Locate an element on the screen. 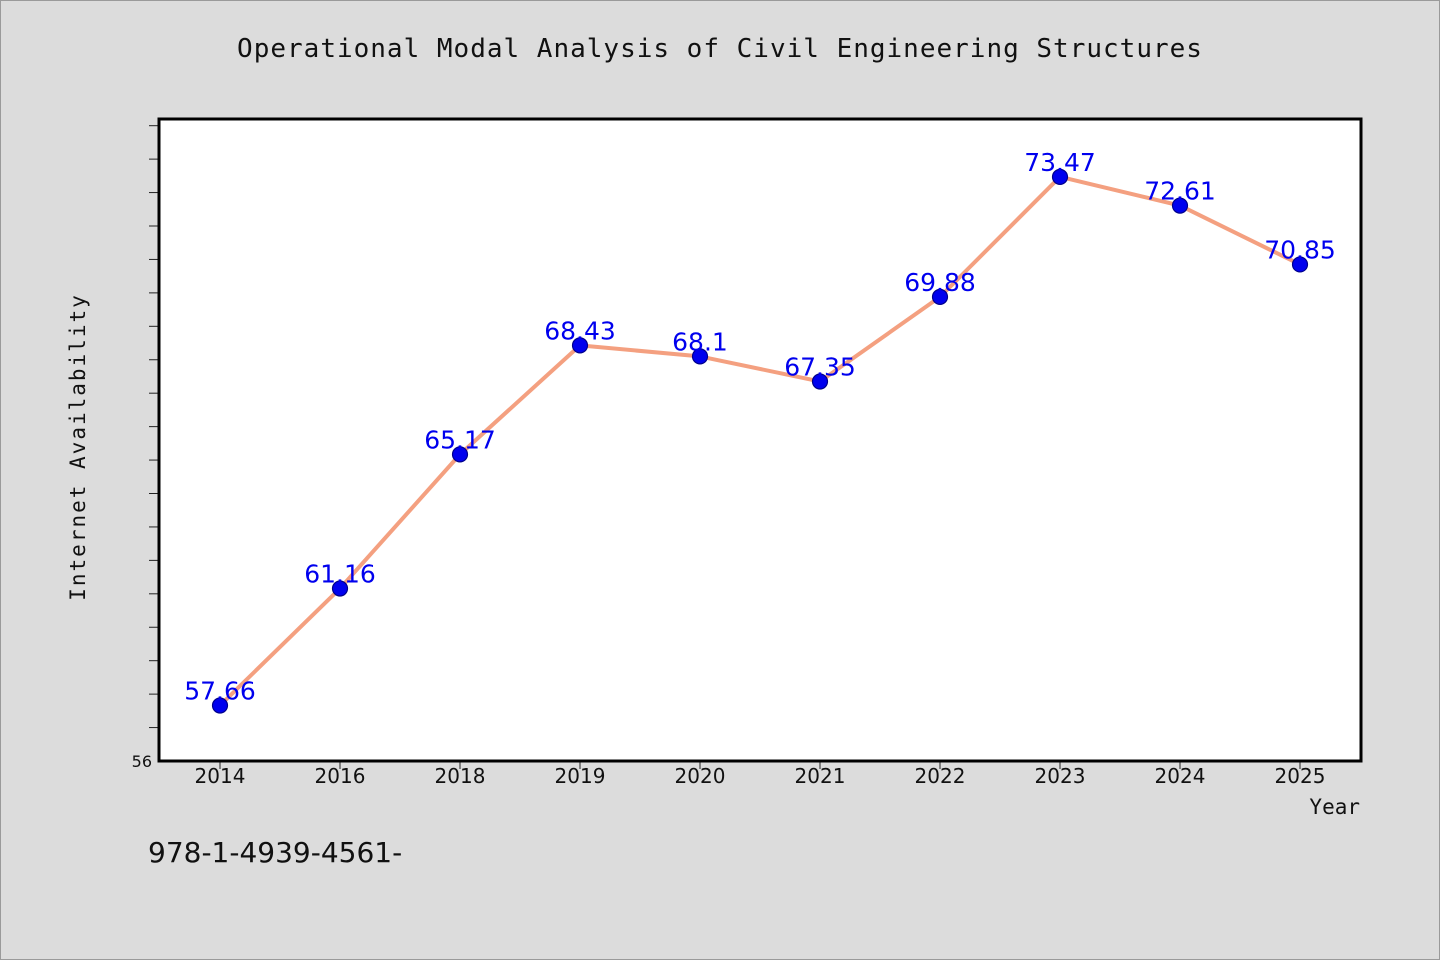  data-label: 65.17 is located at coordinates (460, 439).